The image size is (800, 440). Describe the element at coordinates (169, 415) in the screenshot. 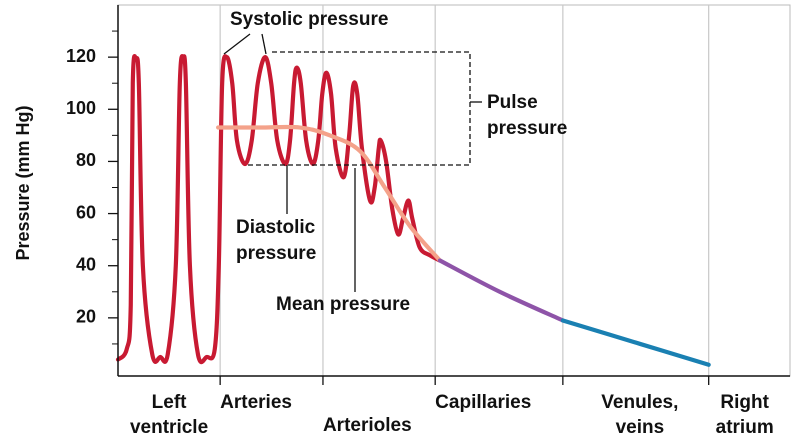

I see `x-region-label: Left ventricle` at that location.